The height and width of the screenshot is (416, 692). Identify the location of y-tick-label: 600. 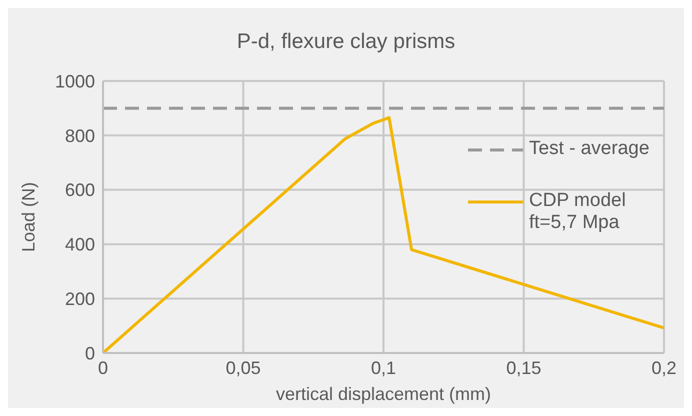
(79, 190).